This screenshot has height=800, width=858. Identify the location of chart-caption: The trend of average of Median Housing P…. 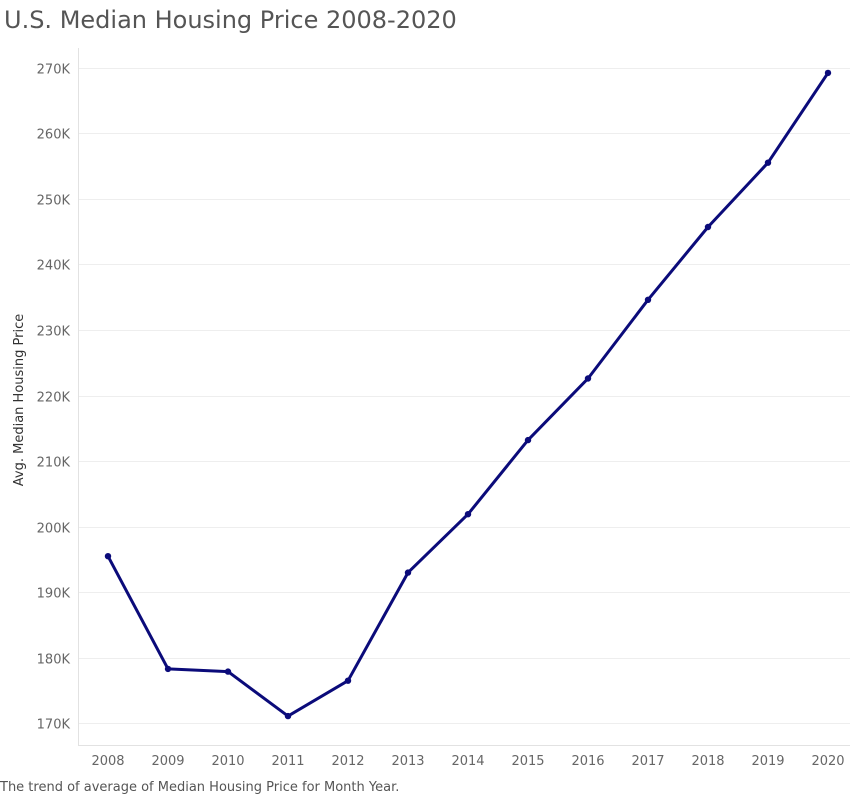
(200, 787).